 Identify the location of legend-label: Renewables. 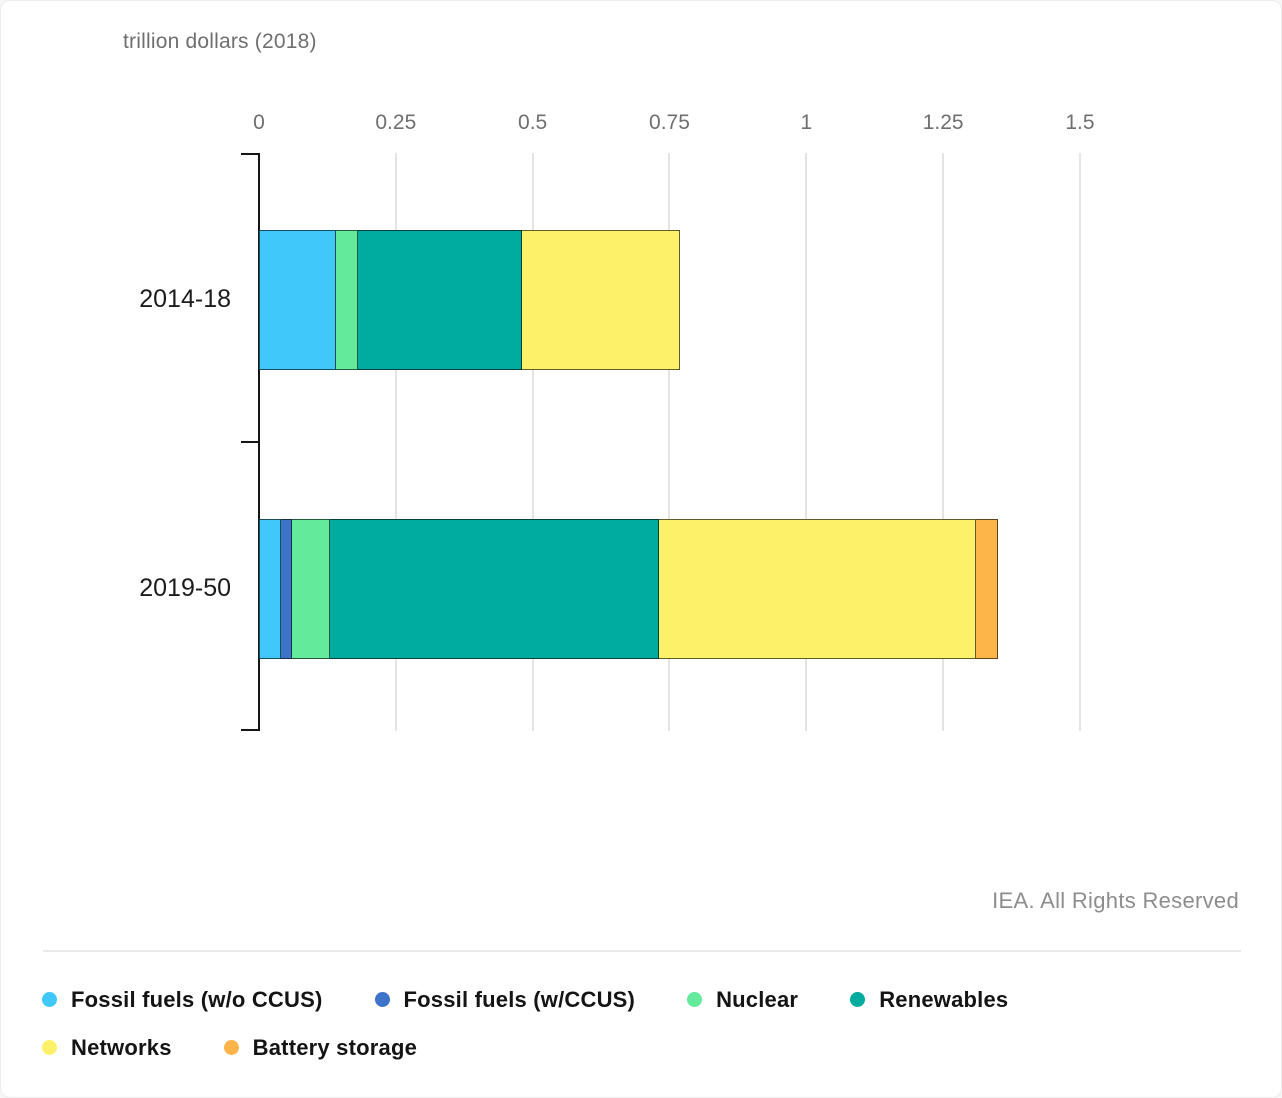
(944, 999).